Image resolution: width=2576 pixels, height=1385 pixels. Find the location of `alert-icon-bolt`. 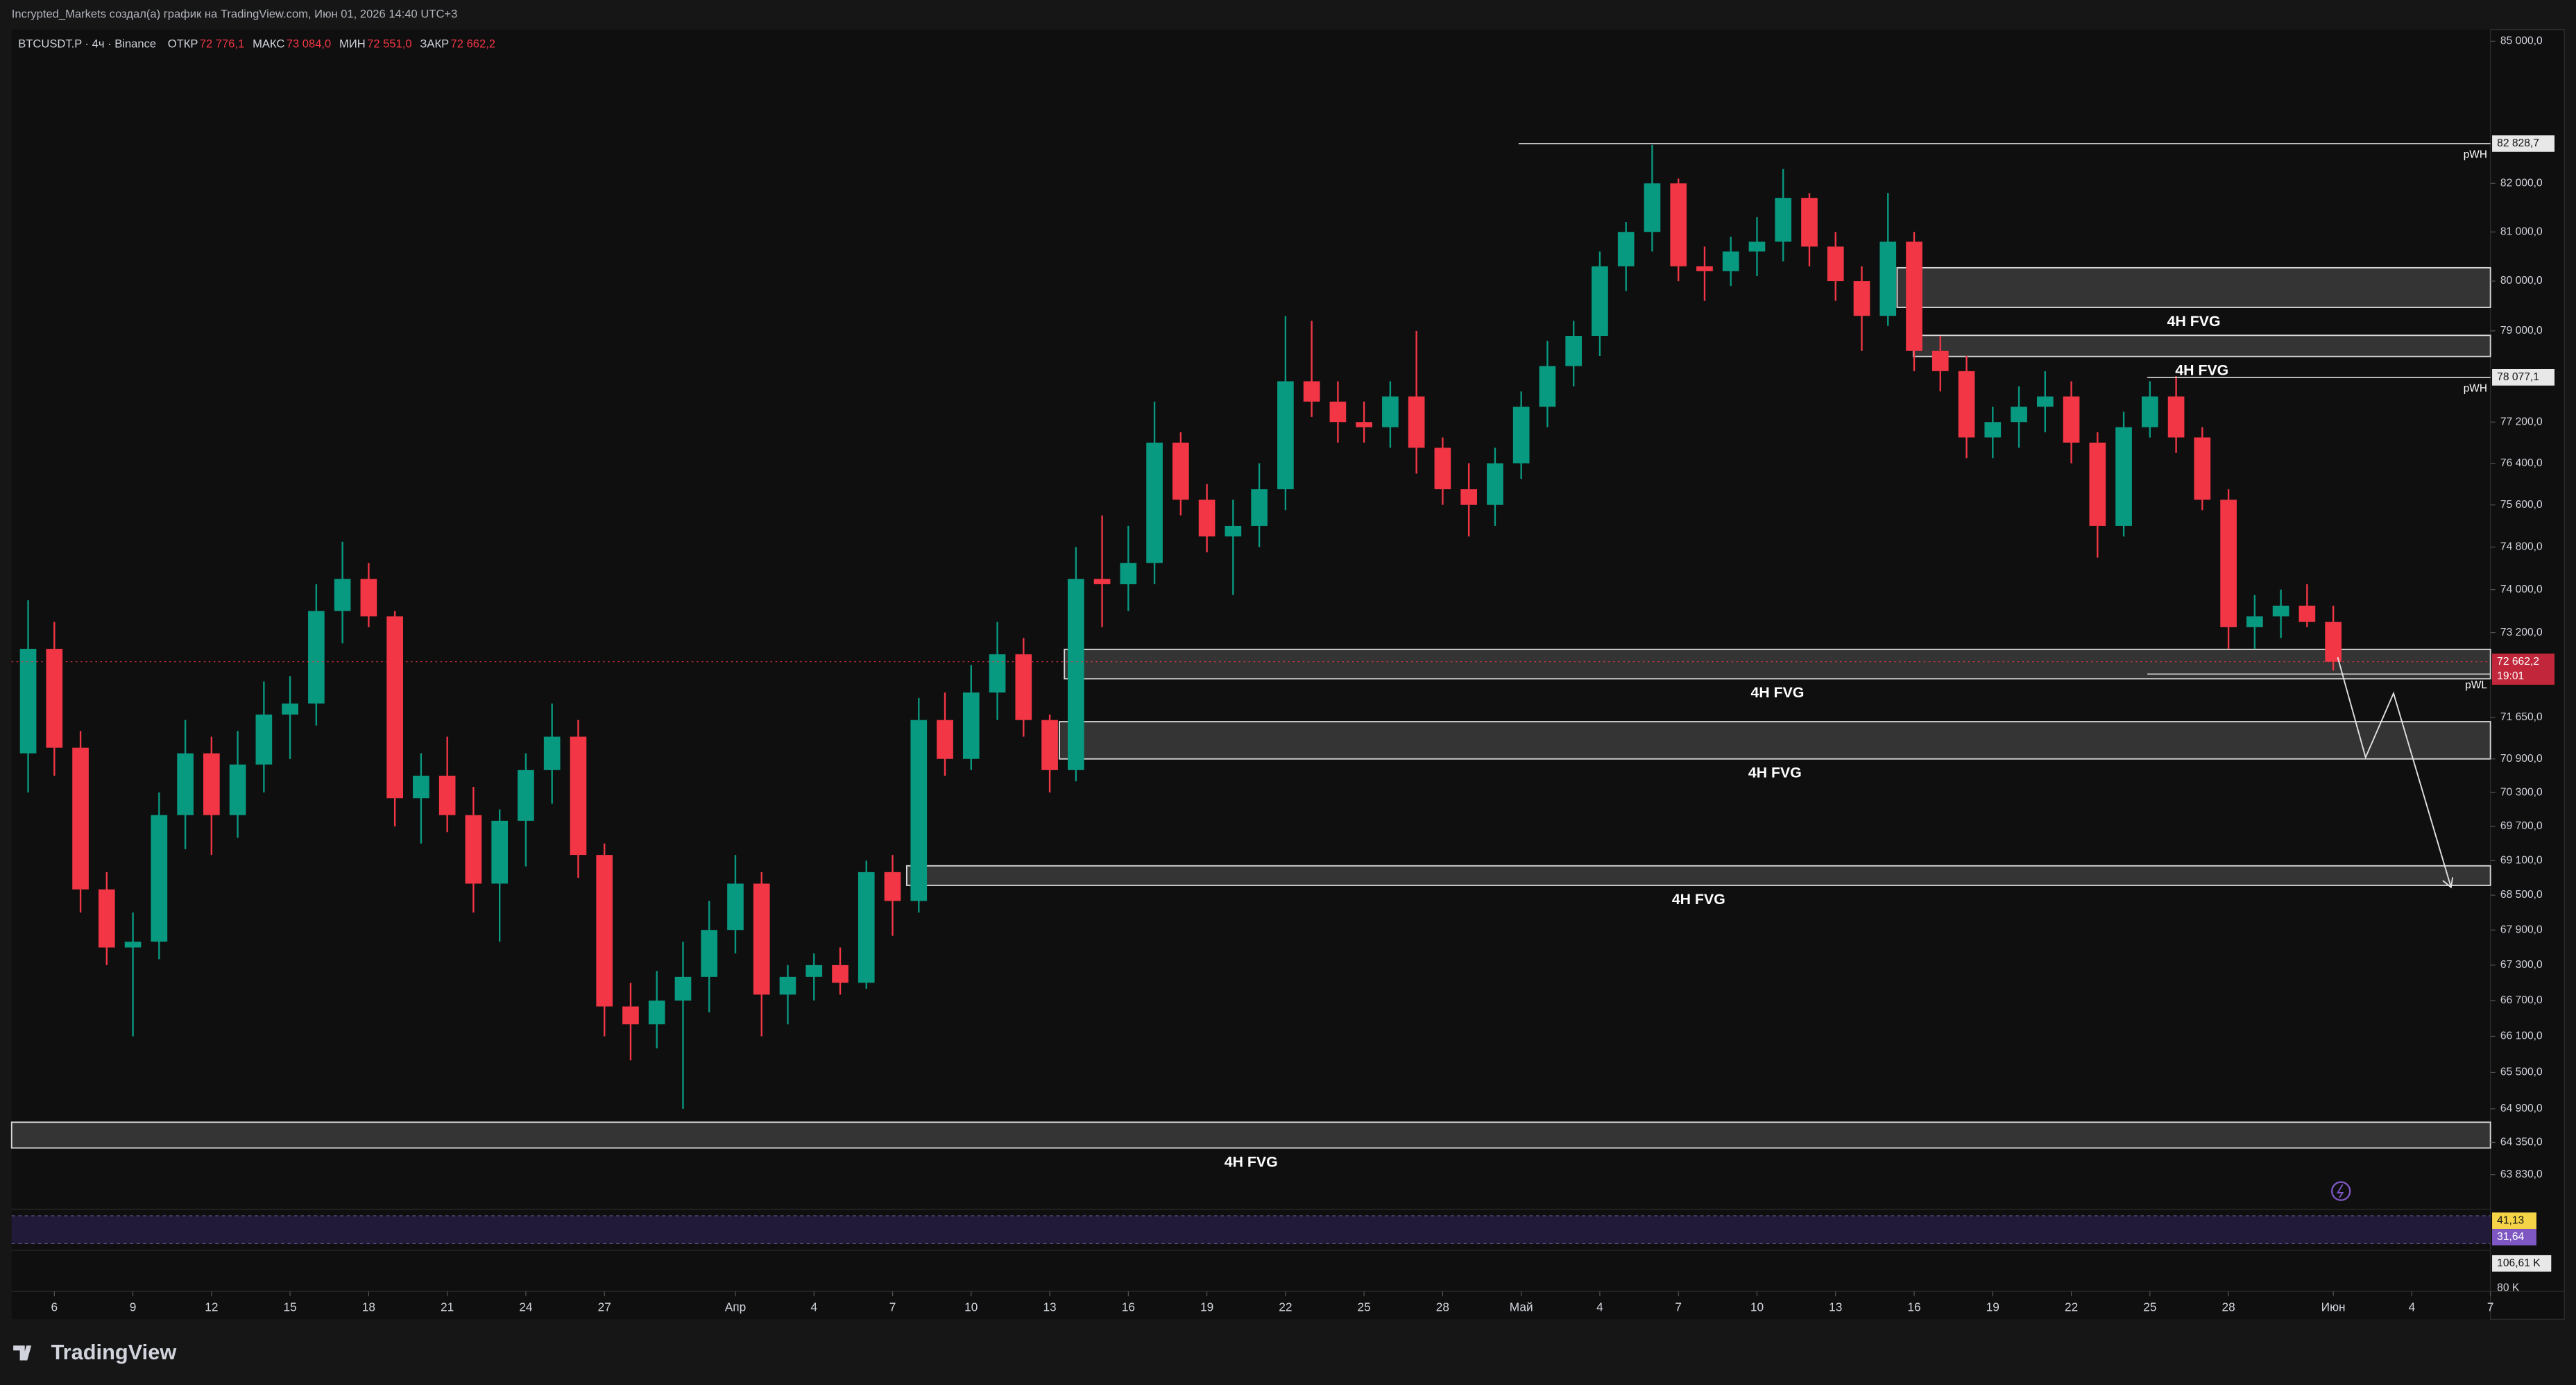

alert-icon-bolt is located at coordinates (2340, 1191).